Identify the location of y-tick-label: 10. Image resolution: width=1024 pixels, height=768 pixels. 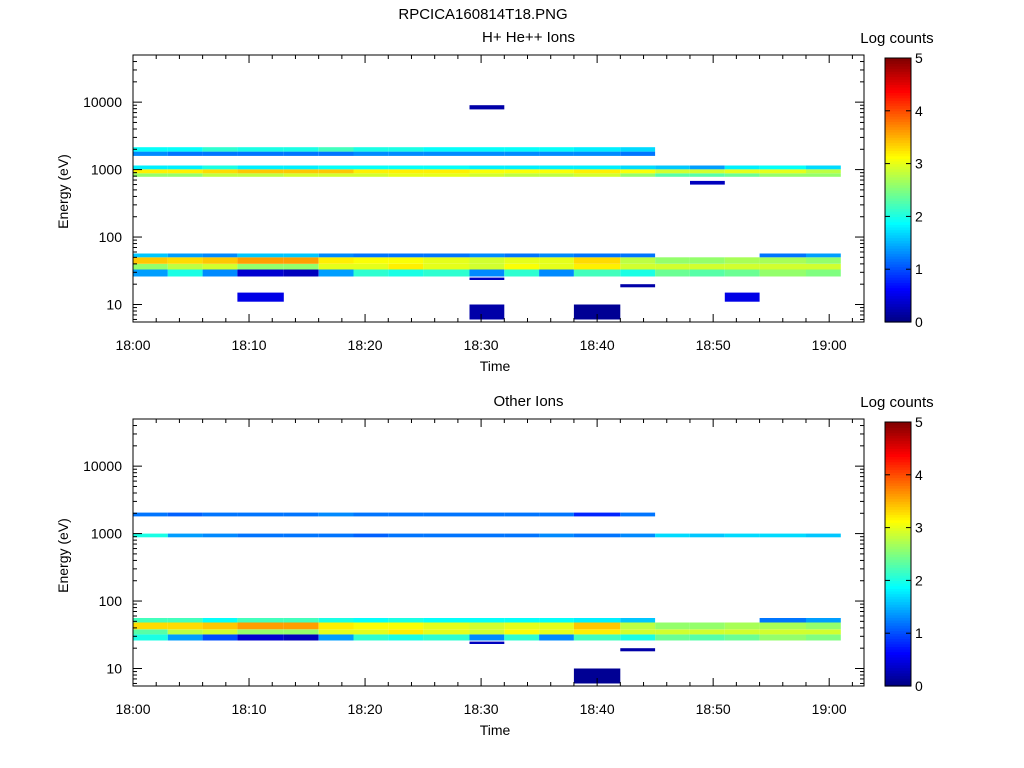
(114, 304).